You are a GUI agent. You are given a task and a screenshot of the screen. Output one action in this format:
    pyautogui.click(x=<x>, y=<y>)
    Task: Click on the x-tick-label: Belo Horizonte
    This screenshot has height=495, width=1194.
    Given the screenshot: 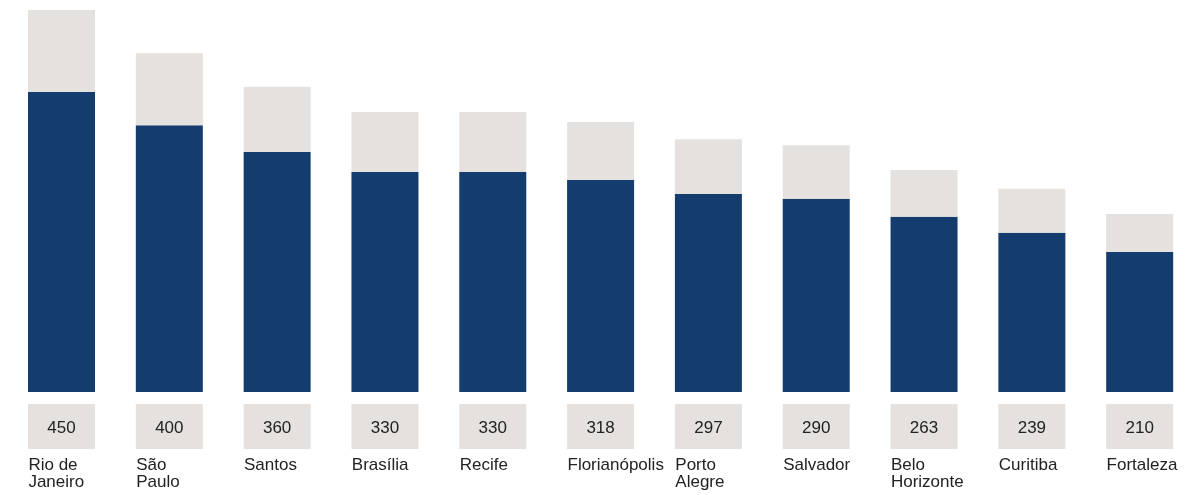 What is the action you would take?
    pyautogui.click(x=927, y=473)
    